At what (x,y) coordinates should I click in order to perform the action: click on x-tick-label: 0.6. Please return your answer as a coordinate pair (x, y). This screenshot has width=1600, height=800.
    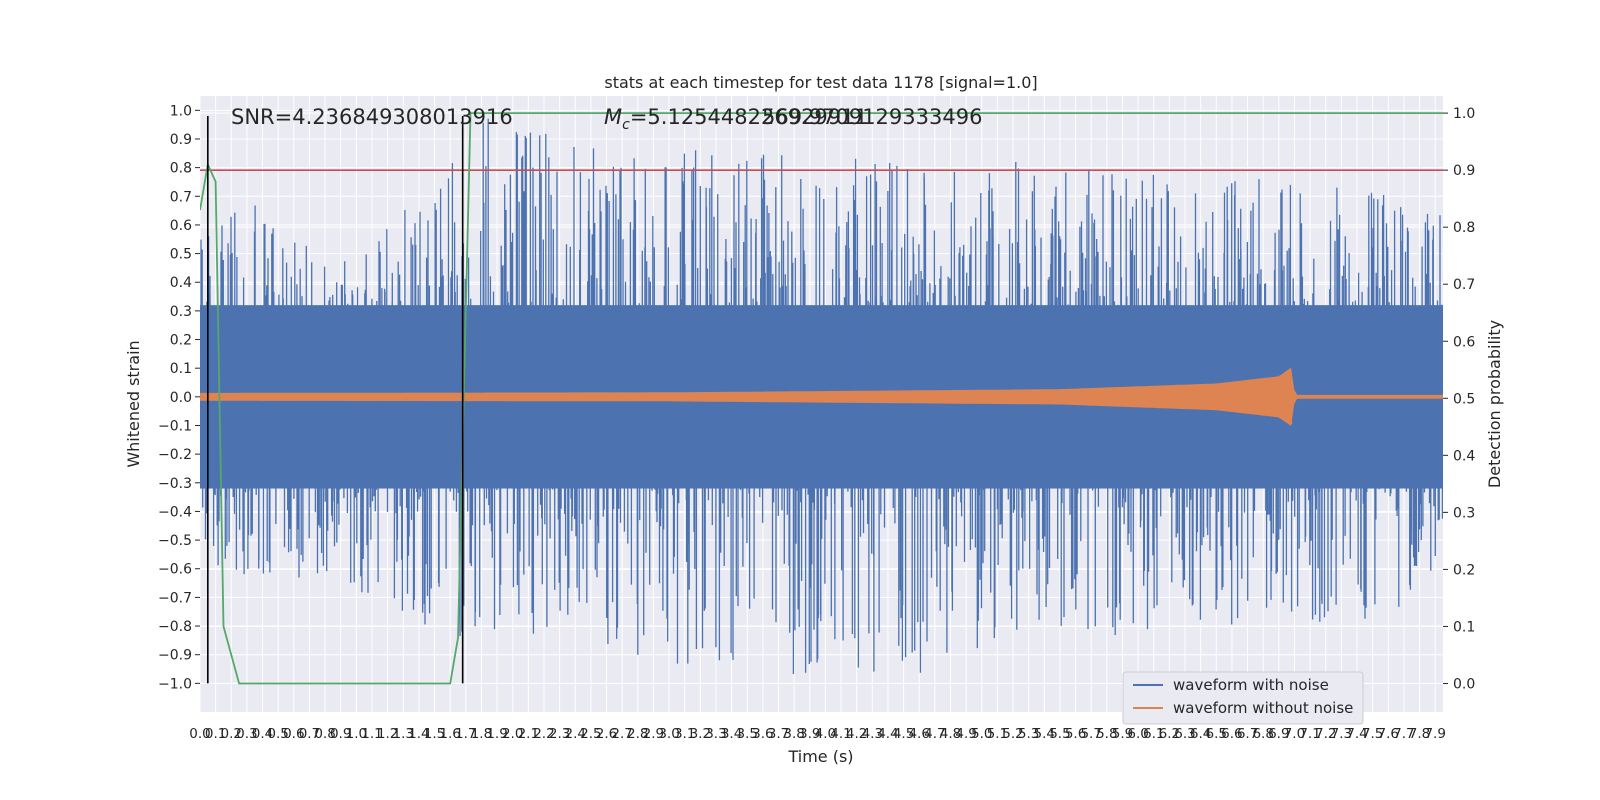
    Looking at the image, I should click on (293, 734).